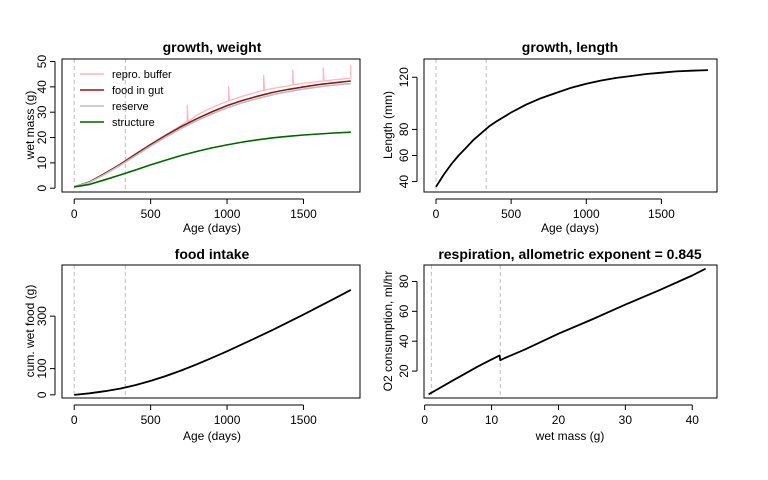  What do you see at coordinates (130, 107) in the screenshot?
I see `legend-entry: reserve` at bounding box center [130, 107].